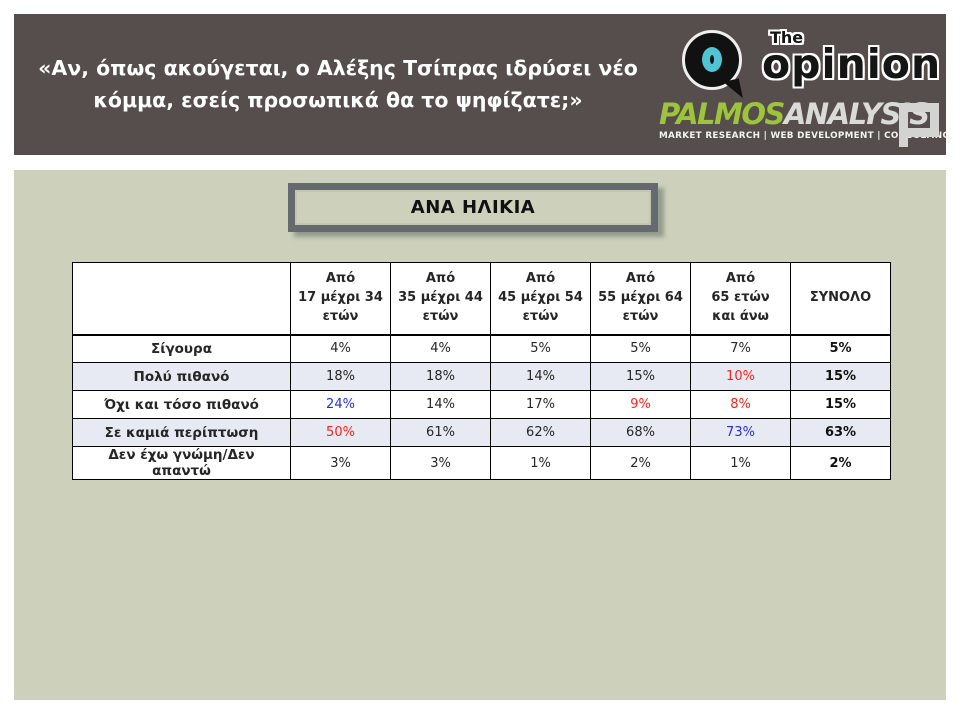 This screenshot has width=960, height=720. I want to click on section-title-box: ΑΝΑ ΗΛΙΚΙΑ, so click(473, 207).